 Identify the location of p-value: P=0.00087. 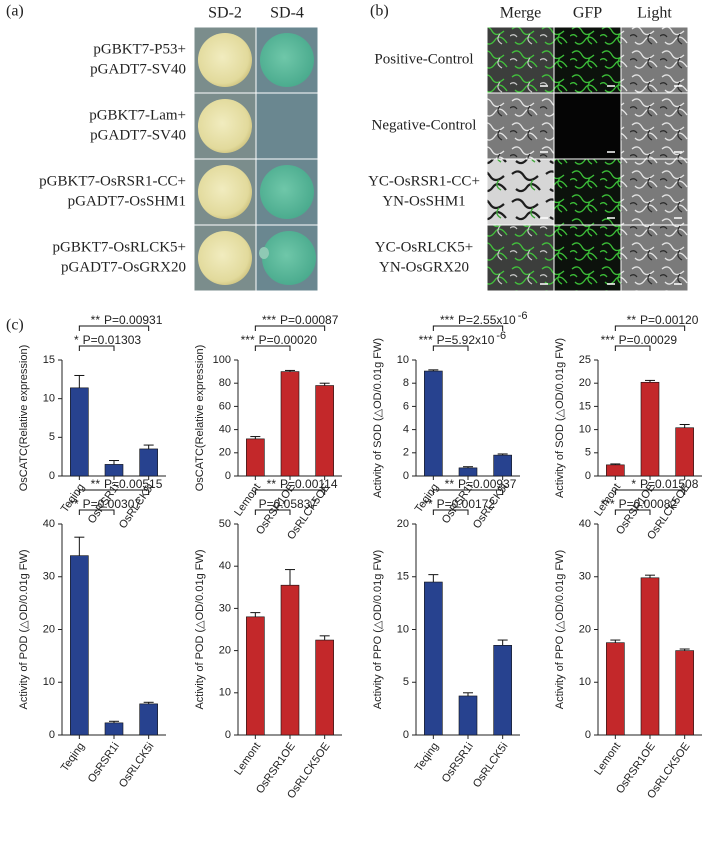
(309, 320).